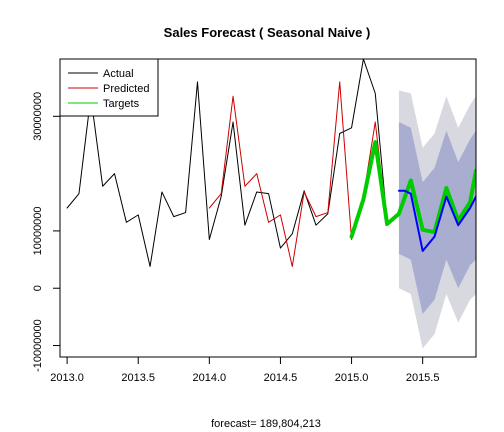 The height and width of the screenshot is (432, 504). What do you see at coordinates (126, 89) in the screenshot?
I see `legend-label-predicted: Predicted` at bounding box center [126, 89].